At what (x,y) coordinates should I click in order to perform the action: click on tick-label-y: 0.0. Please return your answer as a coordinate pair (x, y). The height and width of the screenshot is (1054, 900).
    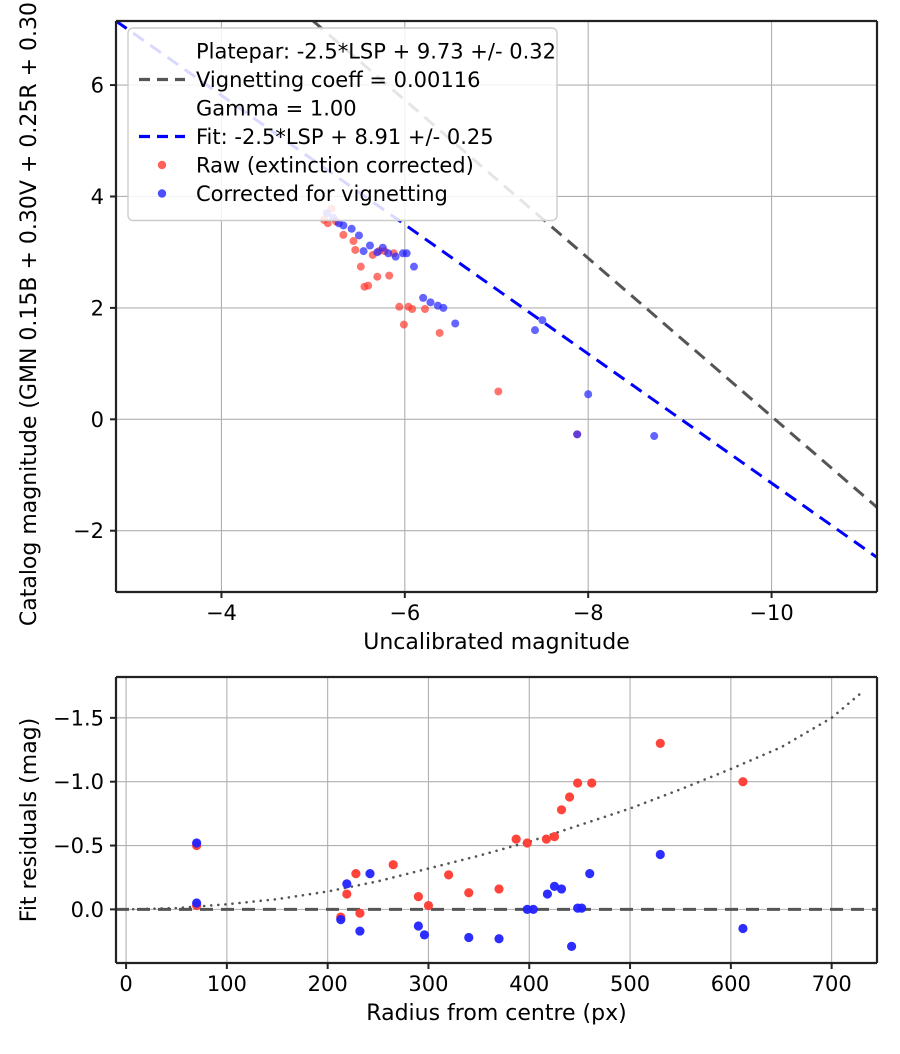
    Looking at the image, I should click on (87, 910).